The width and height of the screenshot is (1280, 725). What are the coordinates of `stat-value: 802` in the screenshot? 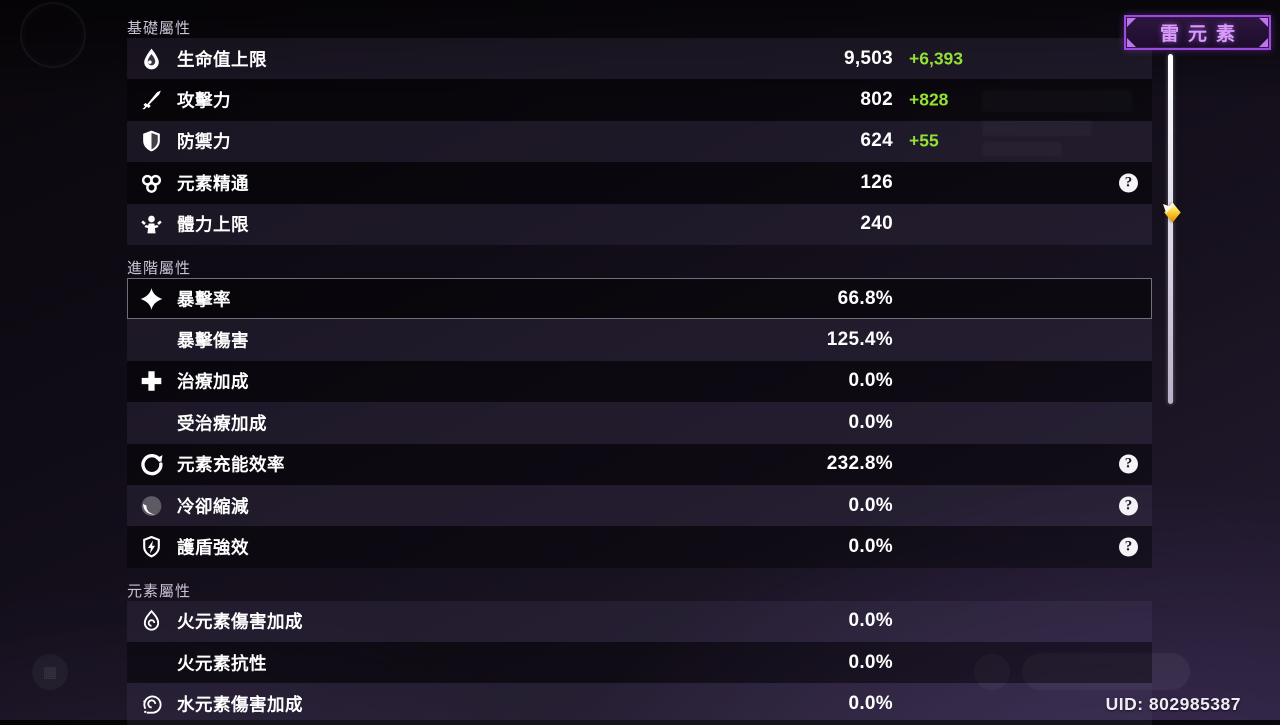 It's located at (876, 100).